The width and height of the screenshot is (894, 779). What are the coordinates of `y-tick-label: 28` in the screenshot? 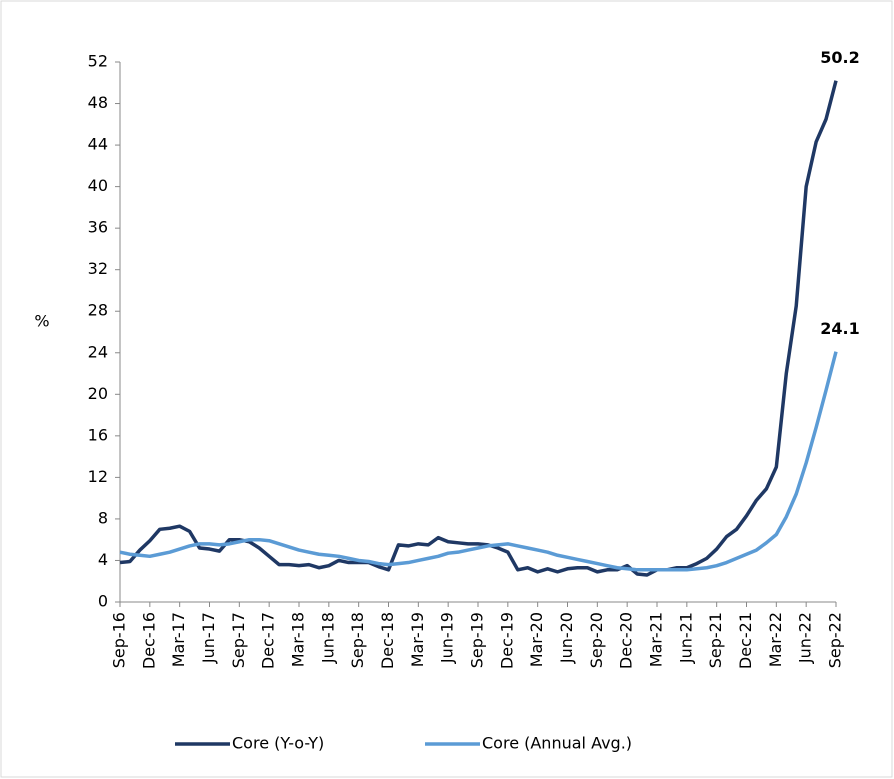 It's located at (98, 310).